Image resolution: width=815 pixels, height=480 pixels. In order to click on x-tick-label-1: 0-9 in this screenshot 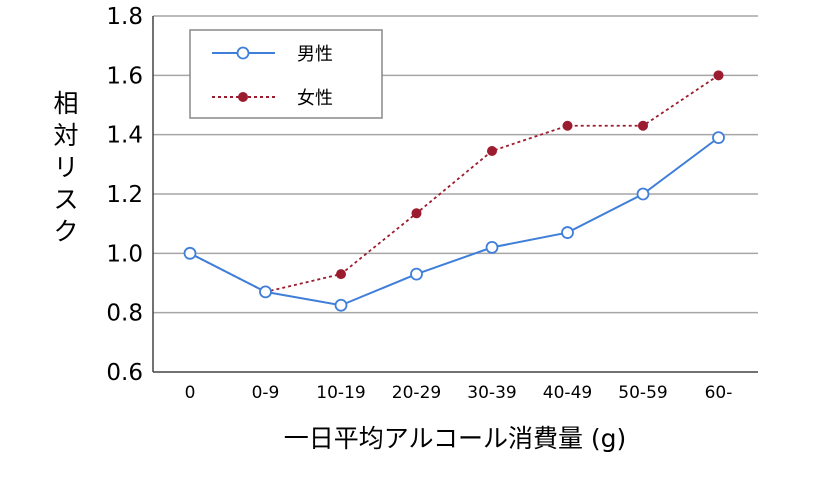, I will do `click(266, 393)`.